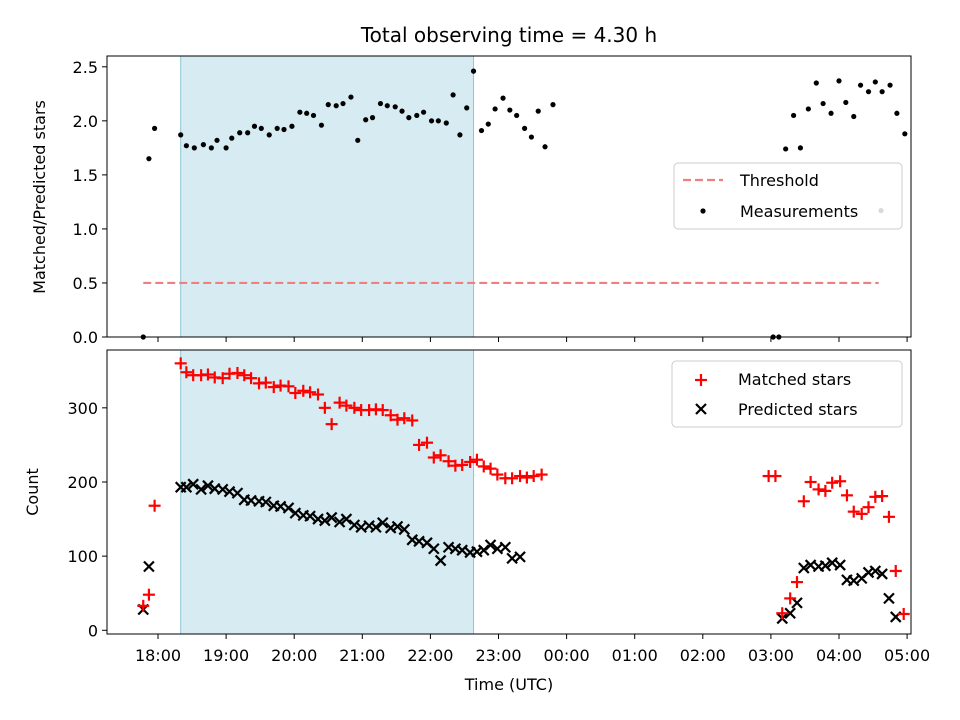 The image size is (960, 720). What do you see at coordinates (85, 175) in the screenshot?
I see `y-tick-label: 1.5` at bounding box center [85, 175].